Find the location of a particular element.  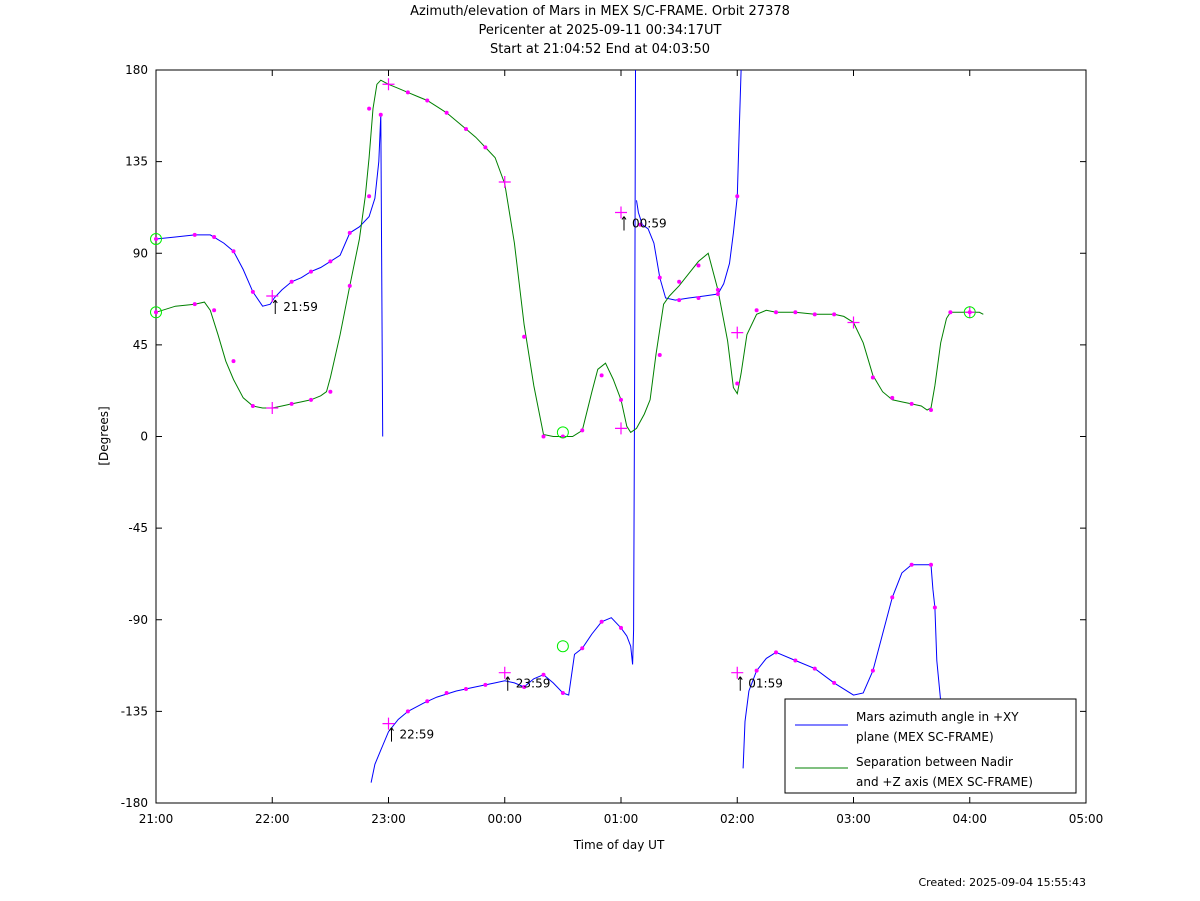

x-tick-label: 02:00 is located at coordinates (737, 819).